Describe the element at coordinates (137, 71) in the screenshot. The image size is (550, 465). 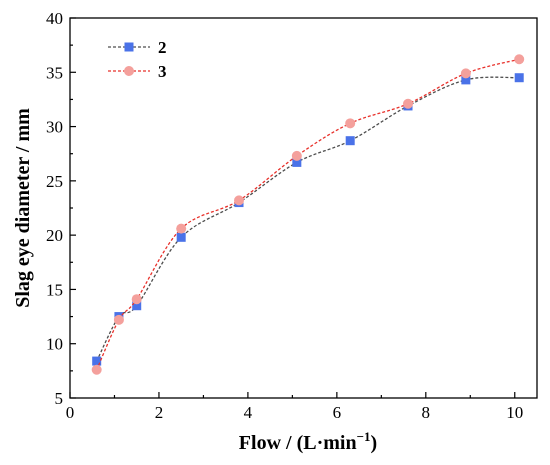
I see `legend-item-3: 3` at that location.